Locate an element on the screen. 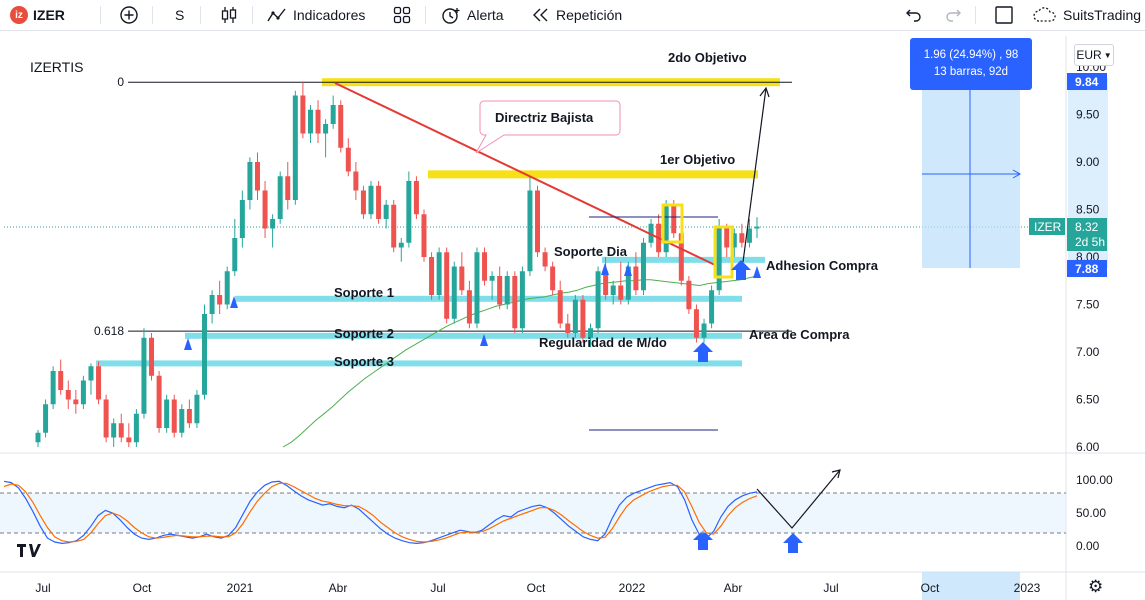 The width and height of the screenshot is (1145, 600). stoch-band is located at coordinates (533, 513).